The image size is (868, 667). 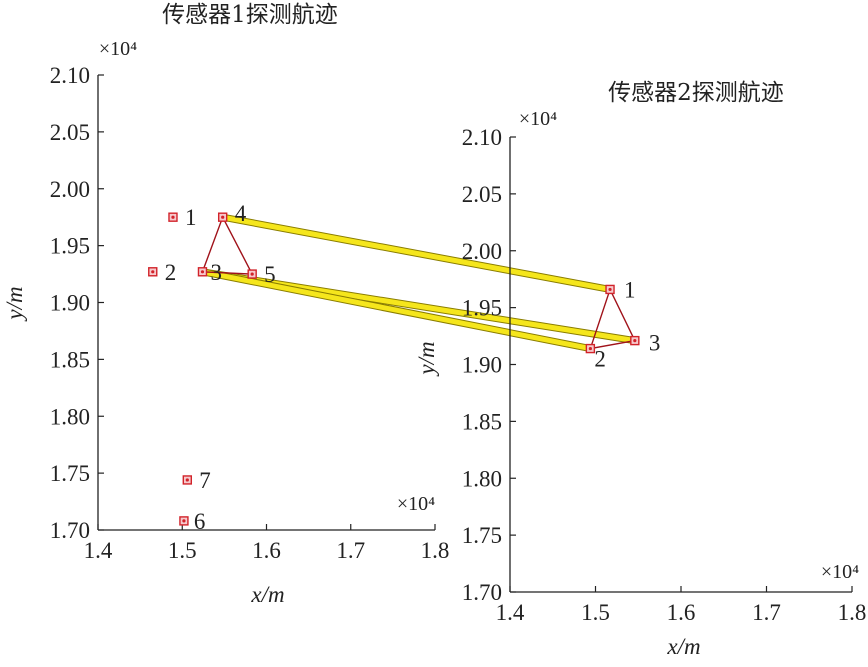 I want to click on chart-title: 传感器1探测航迹, so click(x=250, y=15).